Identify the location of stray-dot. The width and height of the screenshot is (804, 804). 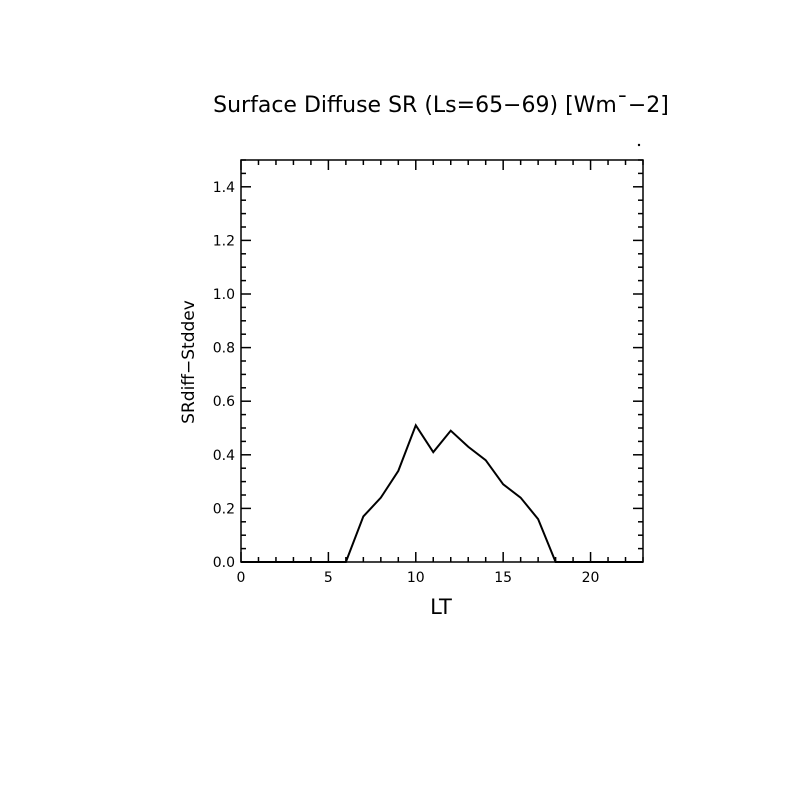
(639, 145).